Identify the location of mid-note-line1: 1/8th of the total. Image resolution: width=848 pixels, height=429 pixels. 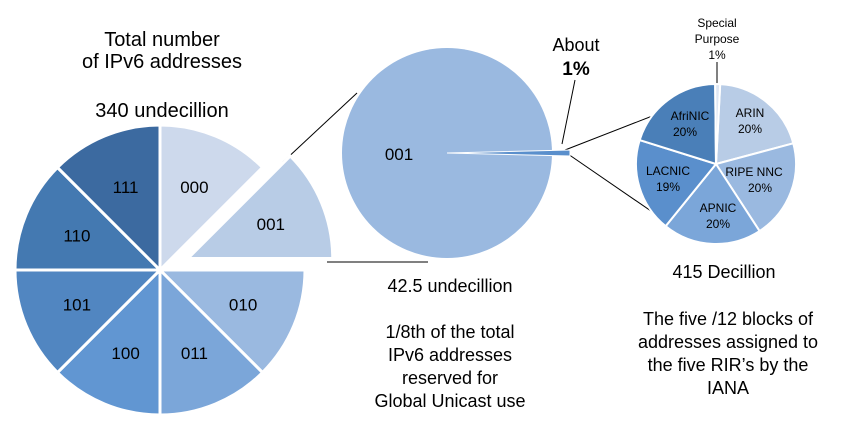
(449, 332).